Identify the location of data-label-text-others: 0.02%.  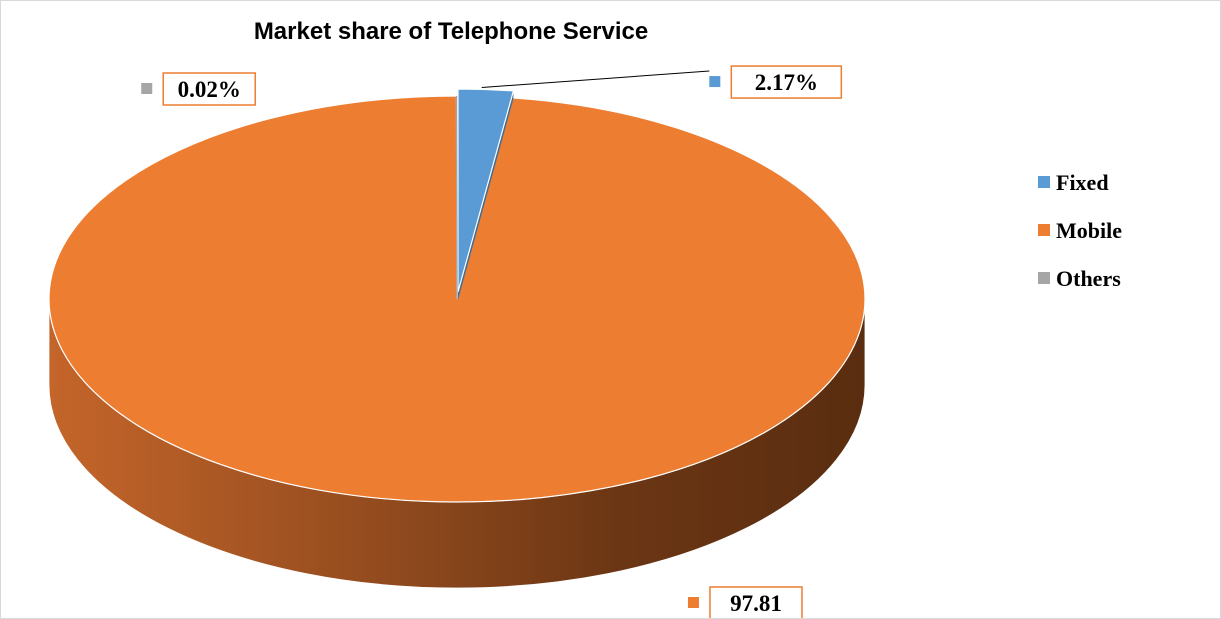
(209, 89).